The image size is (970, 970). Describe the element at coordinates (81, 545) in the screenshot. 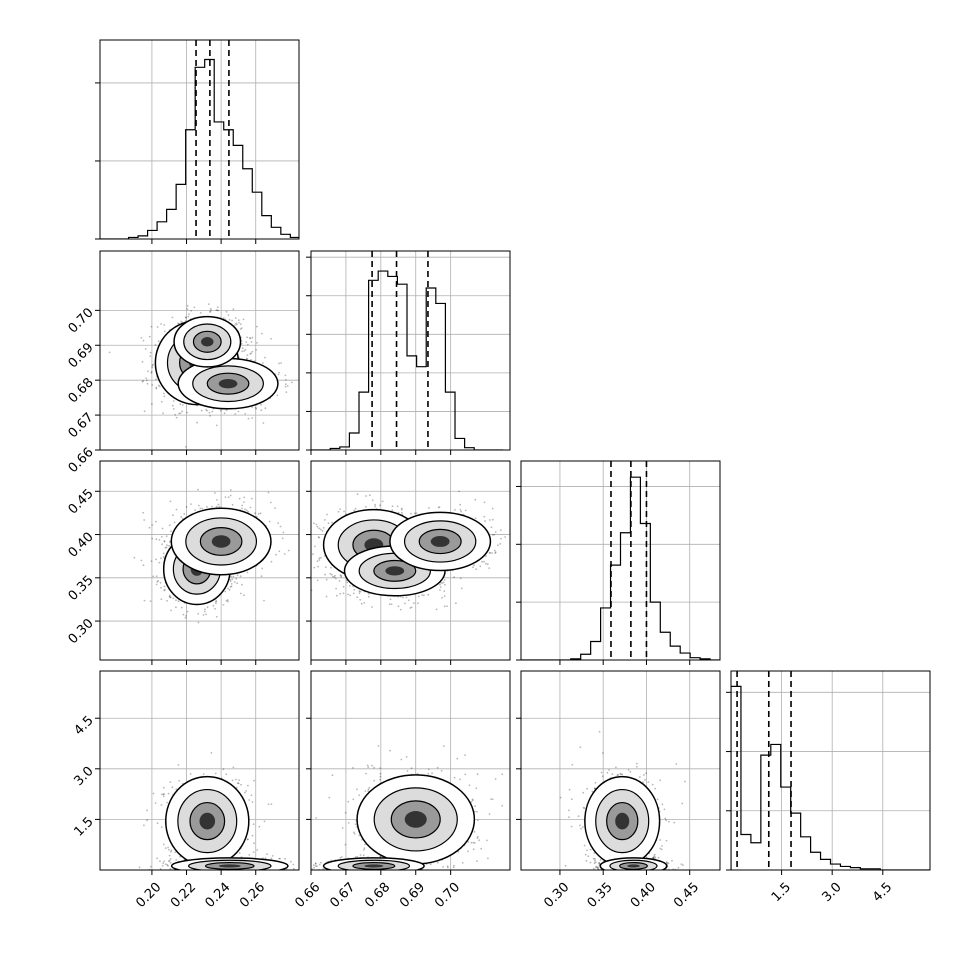

I see `y-tick-label: 0.40` at that location.